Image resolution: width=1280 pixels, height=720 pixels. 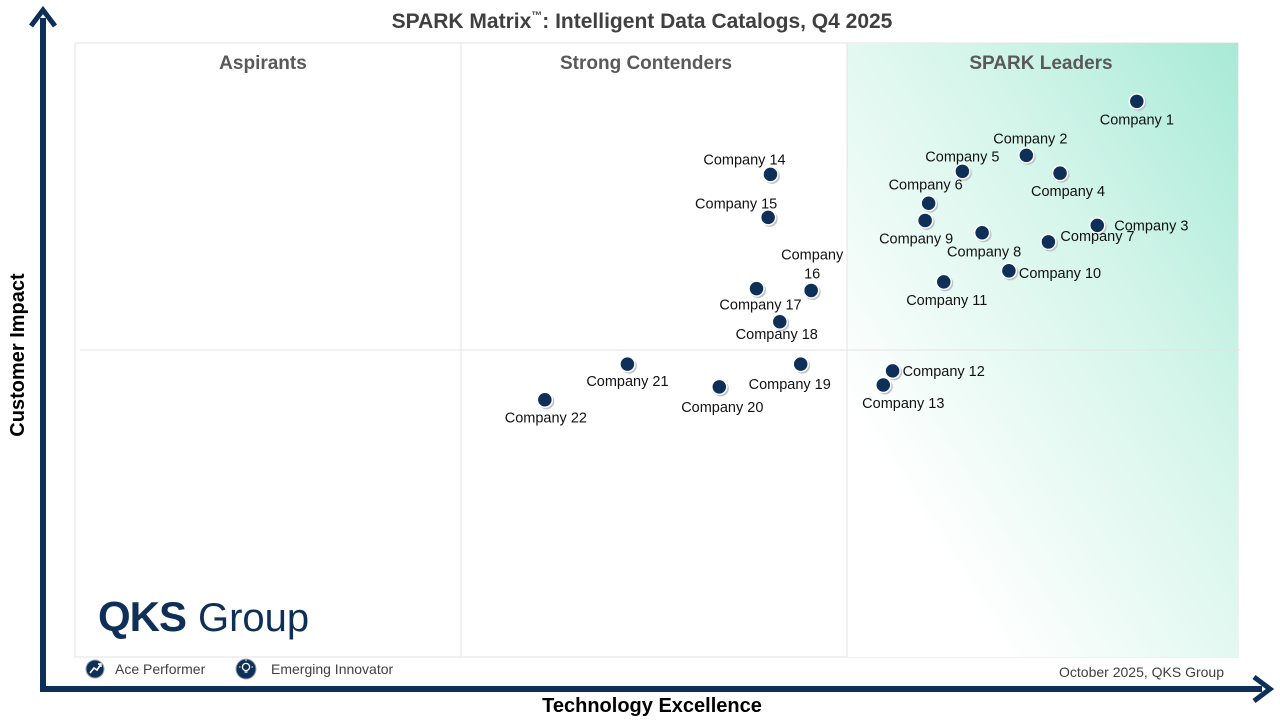 I want to click on data-point-company-19: Company 19, so click(x=790, y=374).